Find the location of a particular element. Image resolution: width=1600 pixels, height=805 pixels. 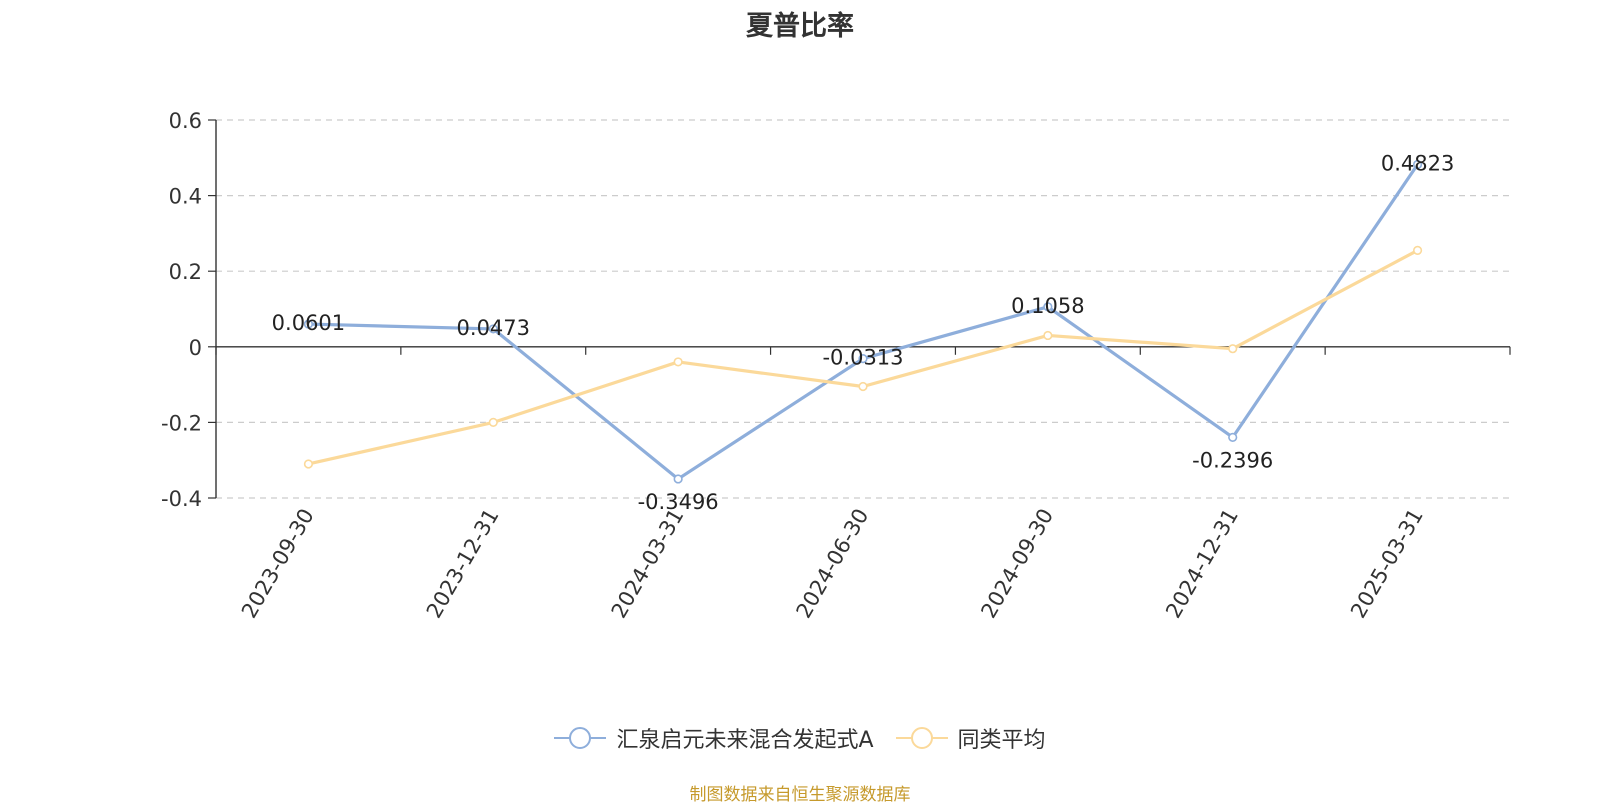

data-label: 0.4823 is located at coordinates (1417, 163).